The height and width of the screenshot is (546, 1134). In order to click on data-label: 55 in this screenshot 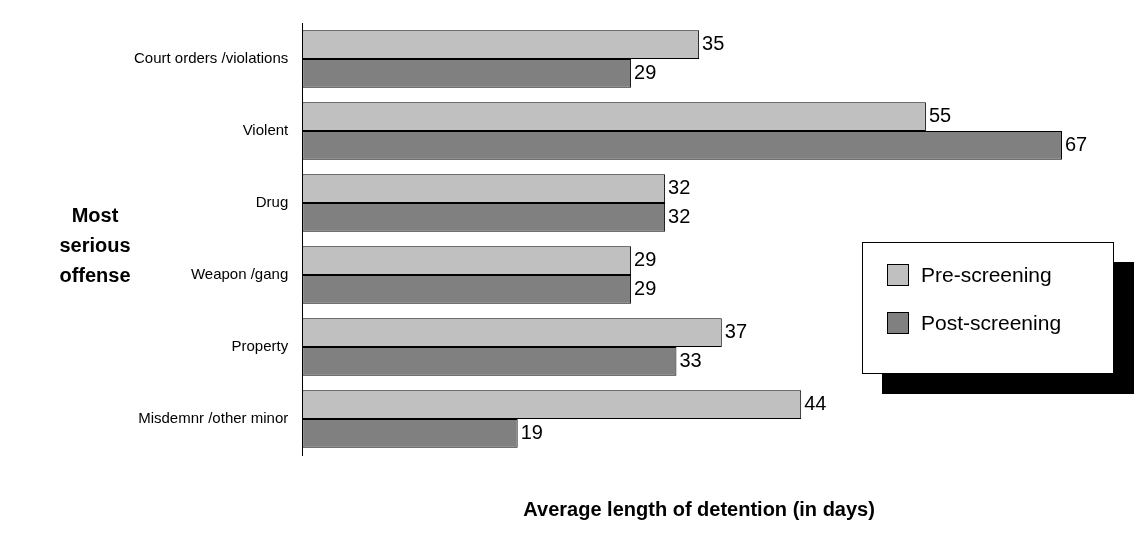, I will do `click(940, 115)`.